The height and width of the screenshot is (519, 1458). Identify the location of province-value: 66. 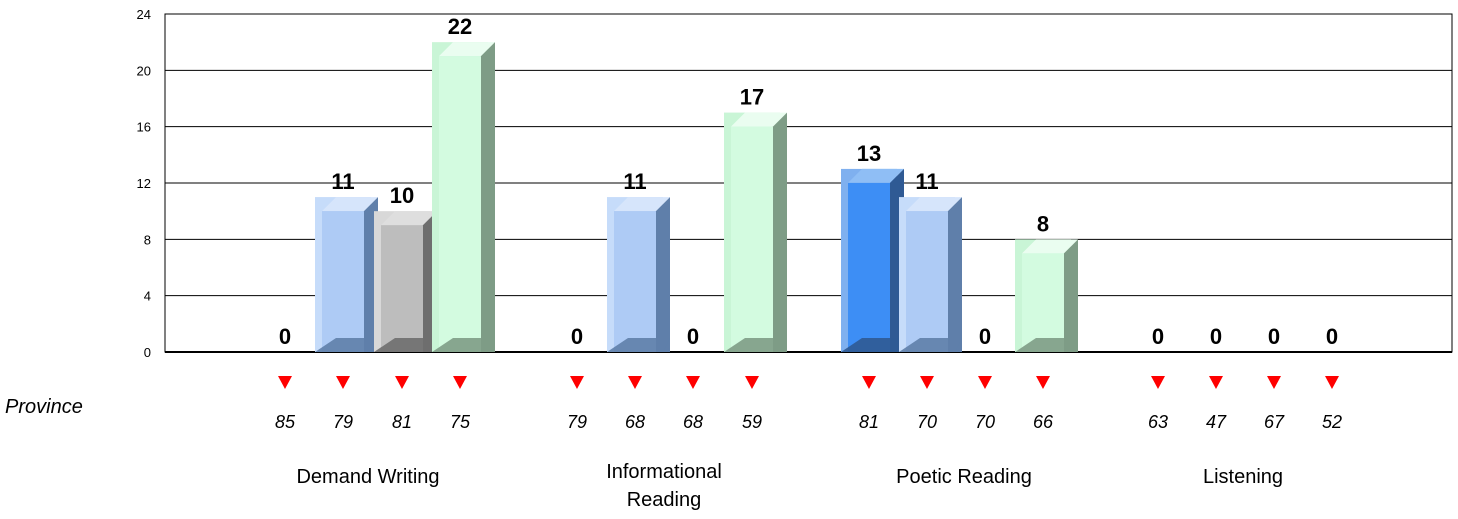
(1043, 422).